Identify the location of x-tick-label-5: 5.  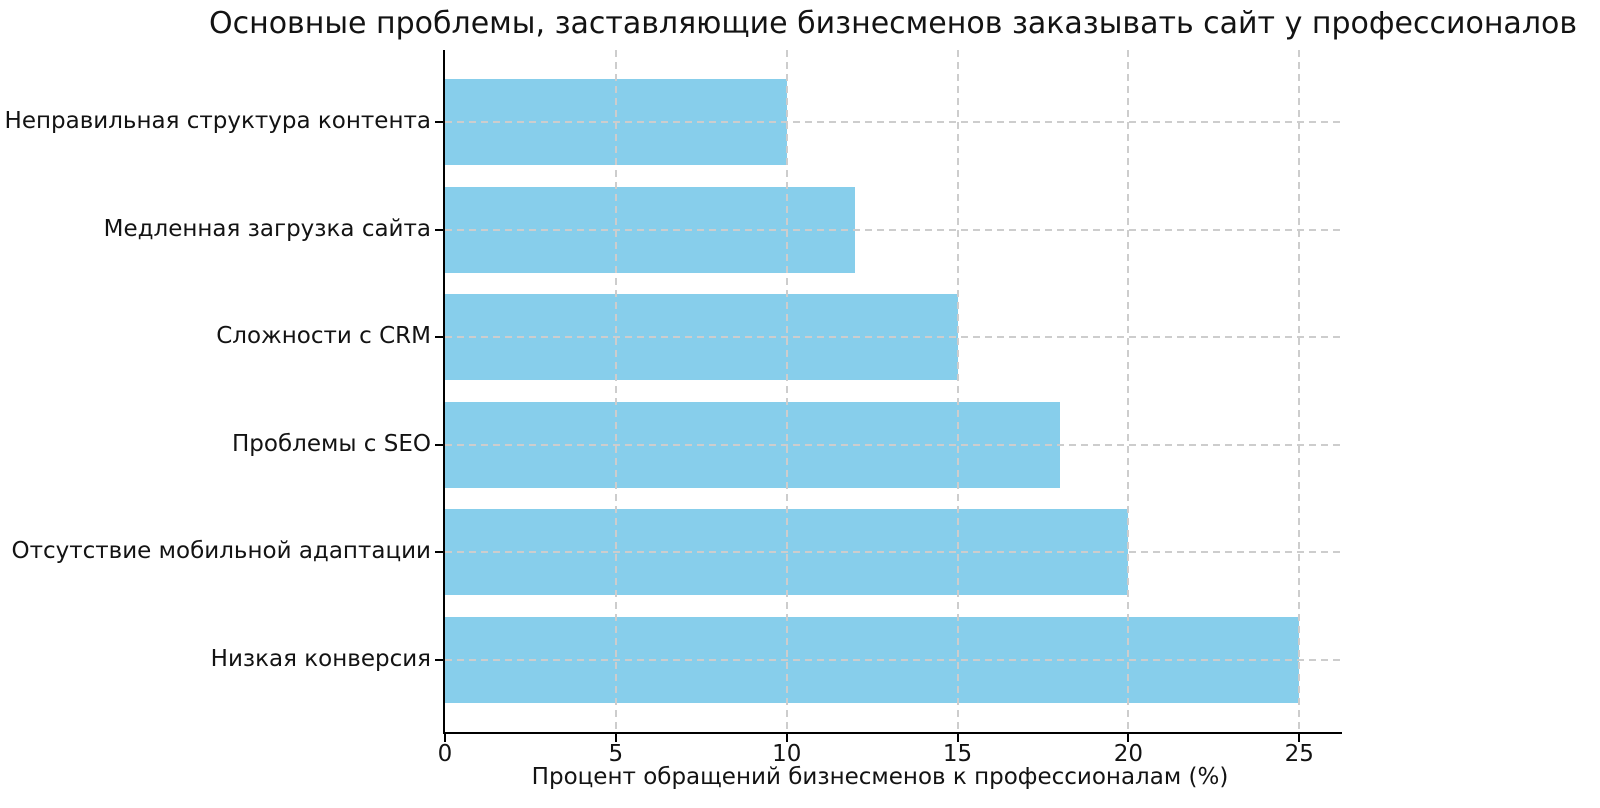
(616, 754).